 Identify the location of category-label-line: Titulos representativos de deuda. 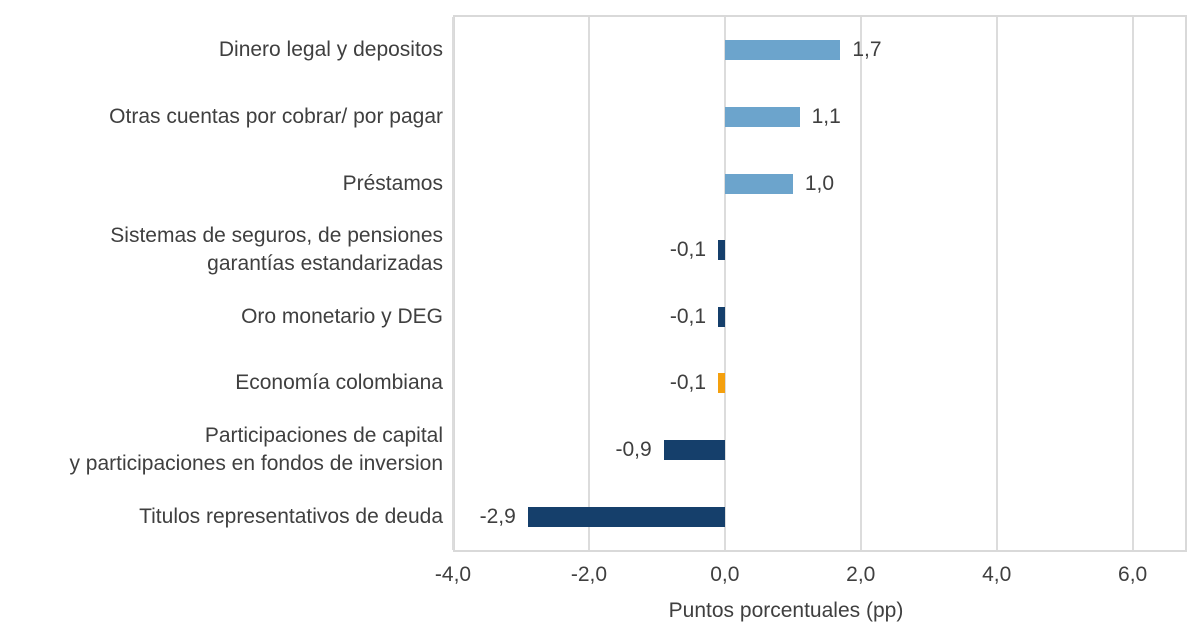
(291, 516).